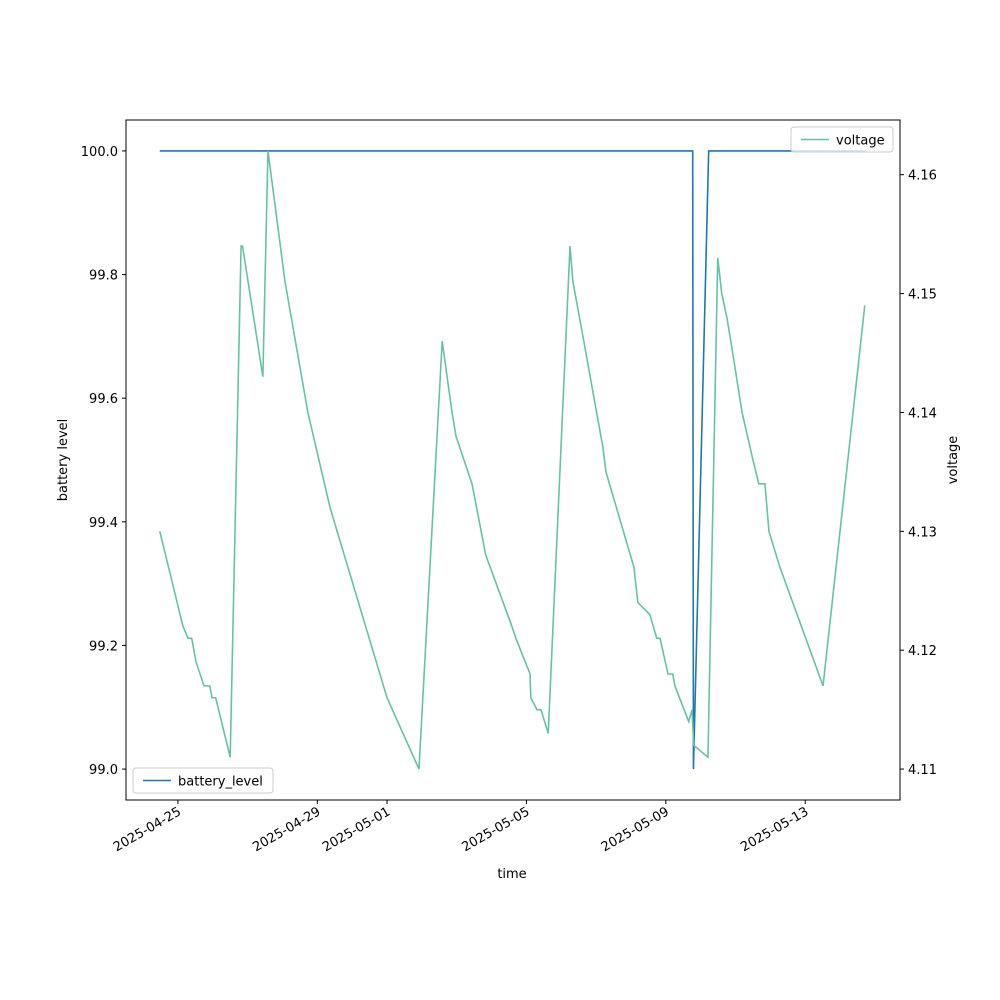  Describe the element at coordinates (922, 532) in the screenshot. I see `y2-tick-label: 4.13` at that location.